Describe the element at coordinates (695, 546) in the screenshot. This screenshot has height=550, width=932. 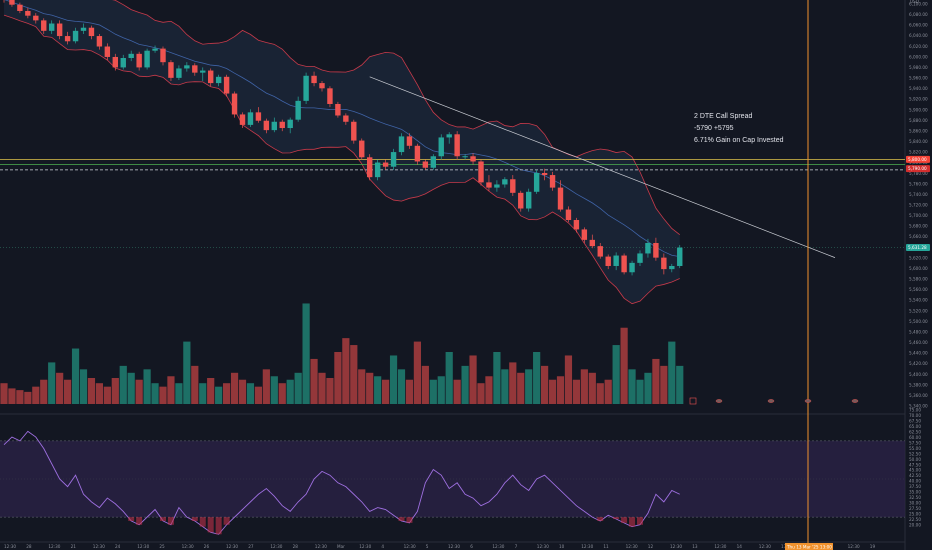
I see `time-tick-label: 13` at that location.